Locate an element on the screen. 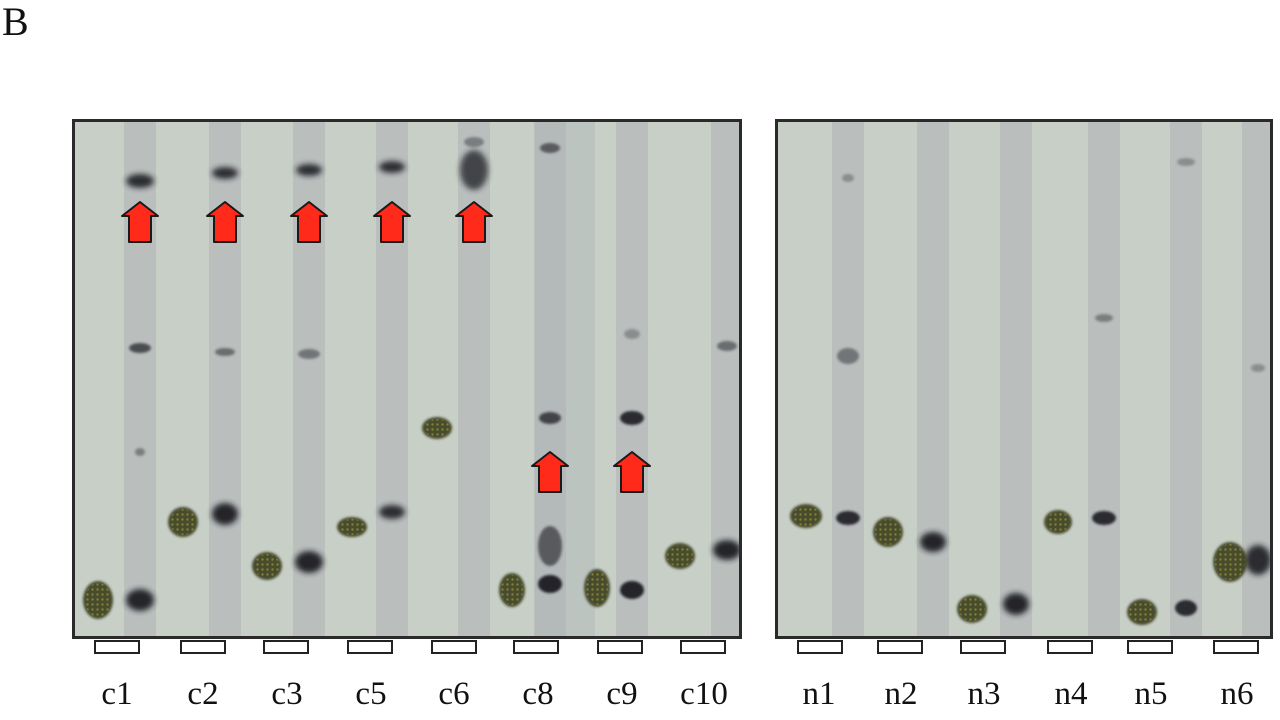 The width and height of the screenshot is (1280, 720). lane-label-c3: c3 is located at coordinates (287, 694).